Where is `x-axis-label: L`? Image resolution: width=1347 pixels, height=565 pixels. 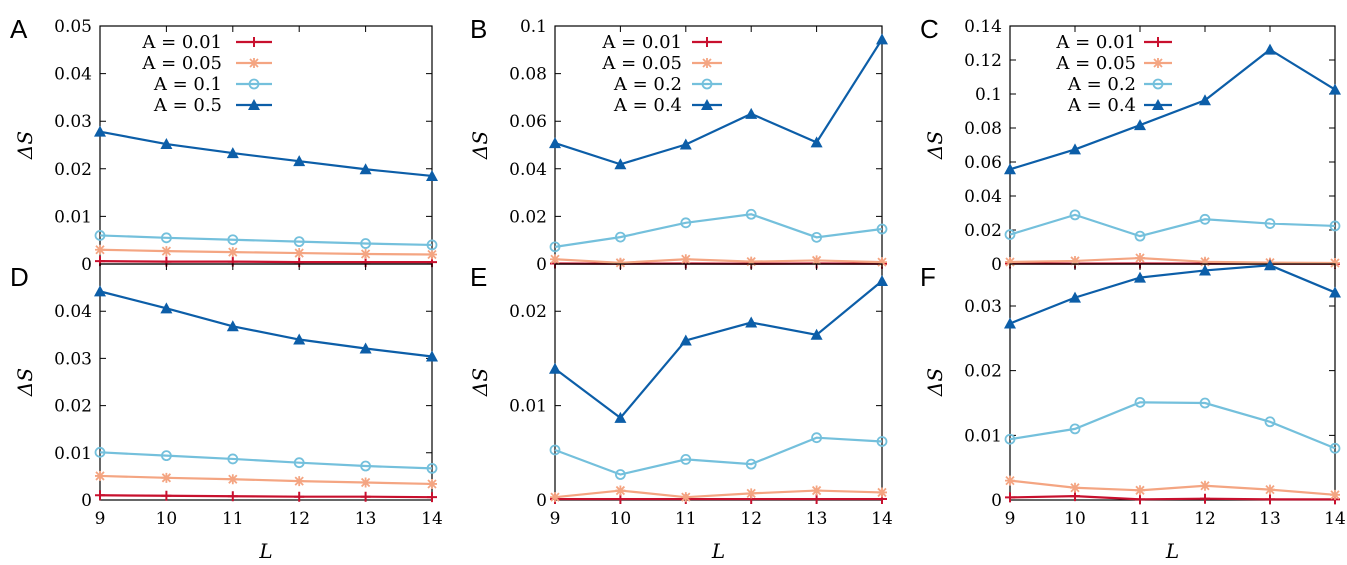
x-axis-label: L is located at coordinates (1172, 551).